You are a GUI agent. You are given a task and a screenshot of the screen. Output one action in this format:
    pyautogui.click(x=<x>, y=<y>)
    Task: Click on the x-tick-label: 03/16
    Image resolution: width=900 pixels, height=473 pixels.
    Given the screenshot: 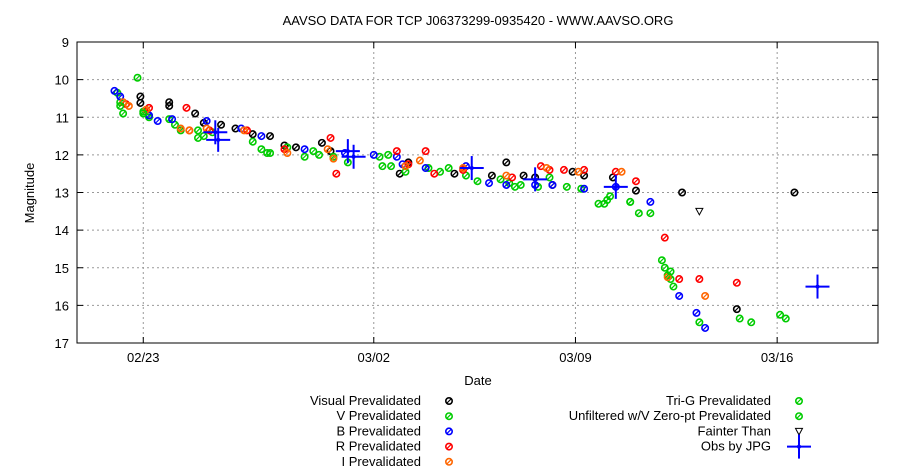 What is the action you would take?
    pyautogui.click(x=777, y=357)
    